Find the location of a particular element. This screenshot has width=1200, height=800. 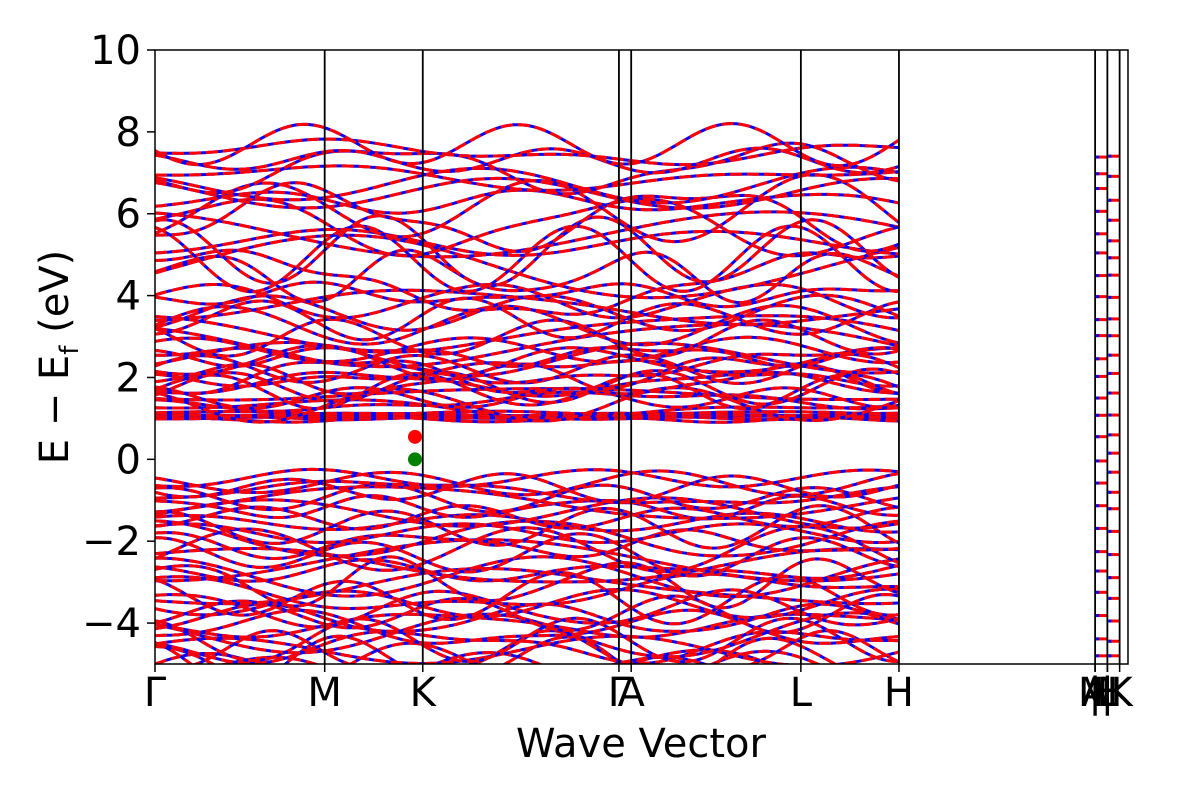

y-tick-label: −4 is located at coordinates (111, 624).